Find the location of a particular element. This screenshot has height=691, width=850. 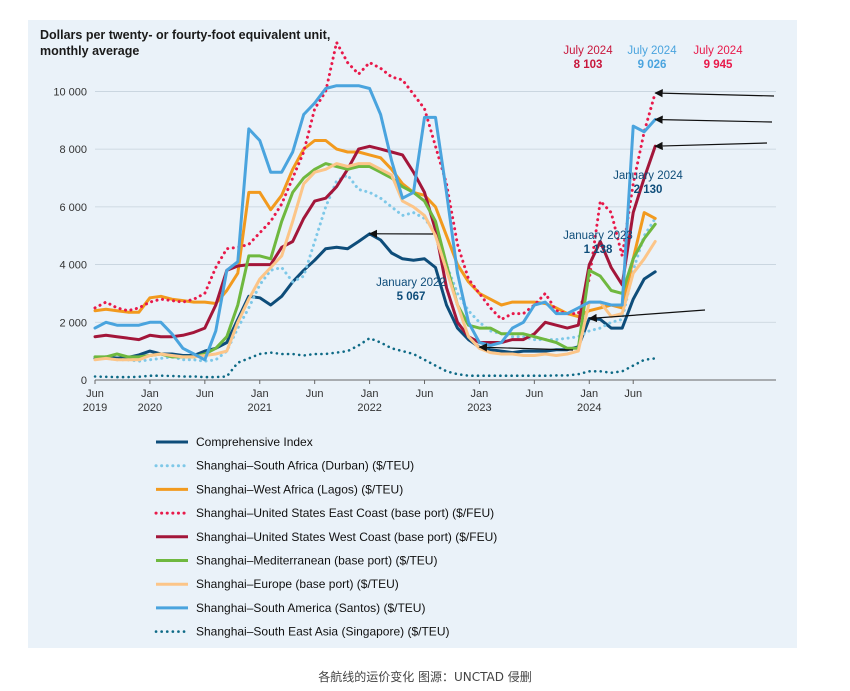

x-tick-year-label: 2024 is located at coordinates (589, 408).